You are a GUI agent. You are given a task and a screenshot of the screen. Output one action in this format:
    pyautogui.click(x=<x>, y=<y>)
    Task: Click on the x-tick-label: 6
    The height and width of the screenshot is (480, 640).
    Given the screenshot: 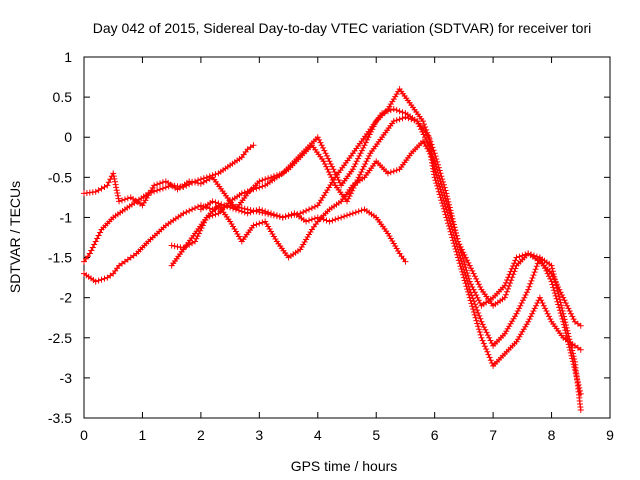 What is the action you would take?
    pyautogui.click(x=435, y=435)
    